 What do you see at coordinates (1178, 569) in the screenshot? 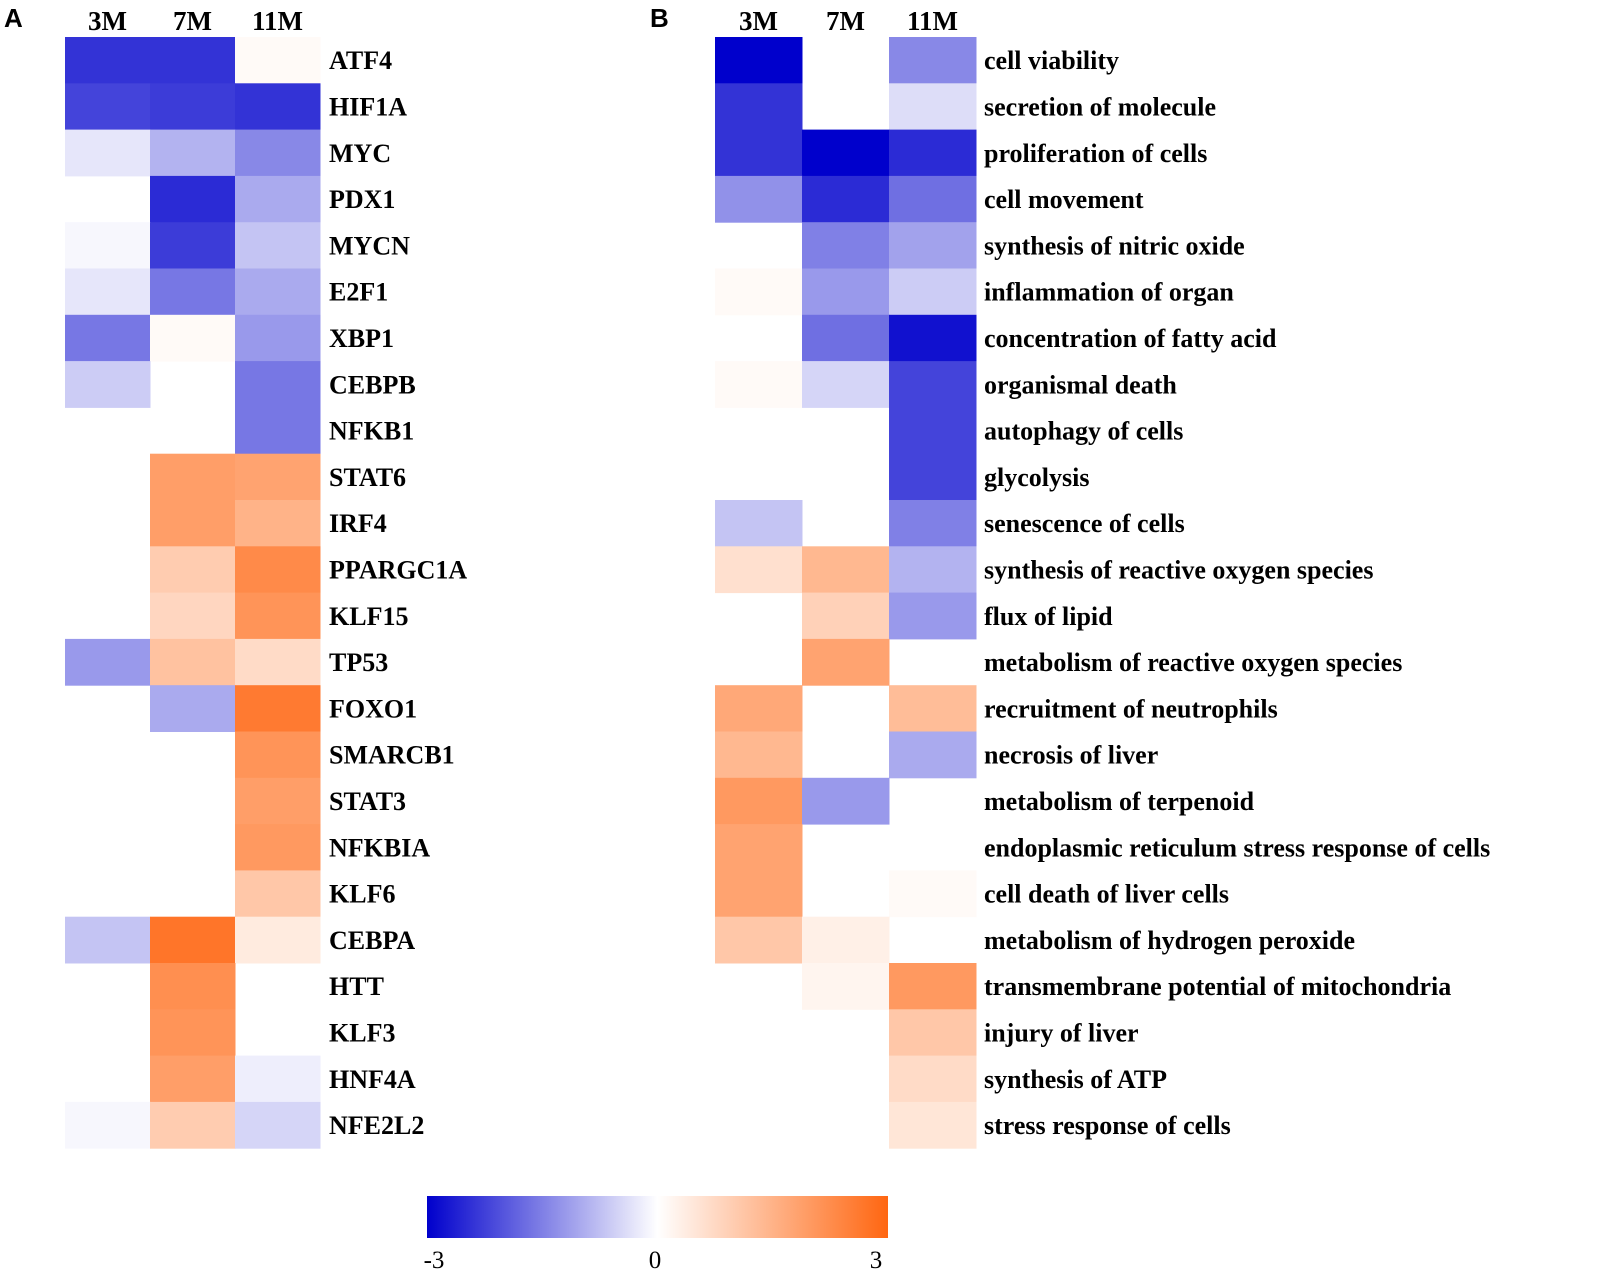
I see `panel-b-row-label: synthesis of reactive oxygen species` at bounding box center [1178, 569].